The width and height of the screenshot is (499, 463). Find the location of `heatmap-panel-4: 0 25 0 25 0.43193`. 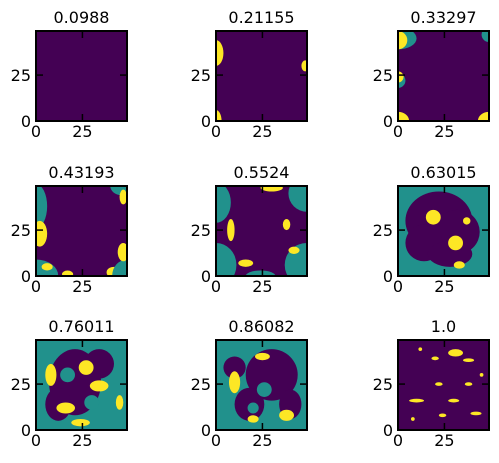

heatmap-panel-4: 0 25 0 25 0.43193 is located at coordinates (69, 229).